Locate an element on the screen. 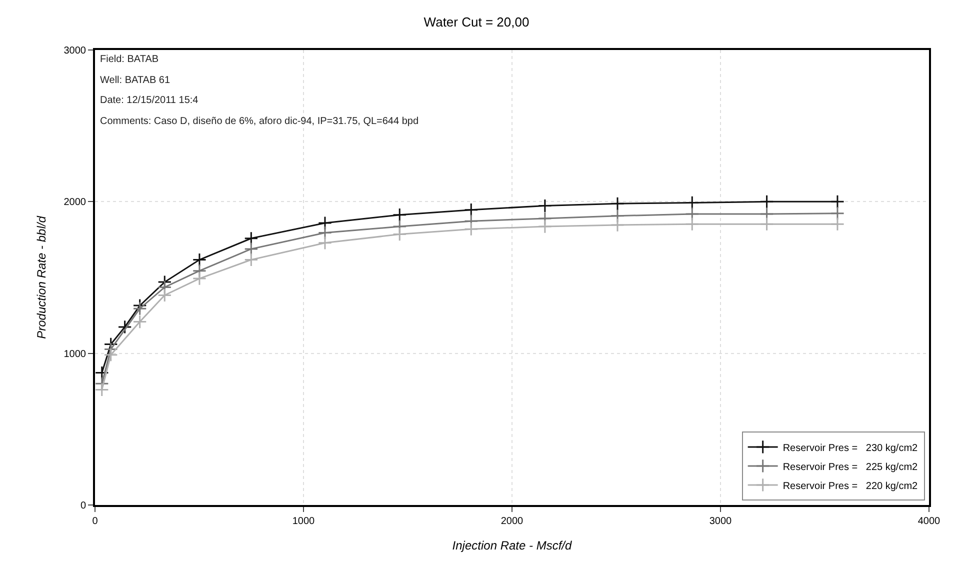 The width and height of the screenshot is (953, 575). legend-label: Reservoir Pres = 225 kg/cm2 is located at coordinates (850, 467).